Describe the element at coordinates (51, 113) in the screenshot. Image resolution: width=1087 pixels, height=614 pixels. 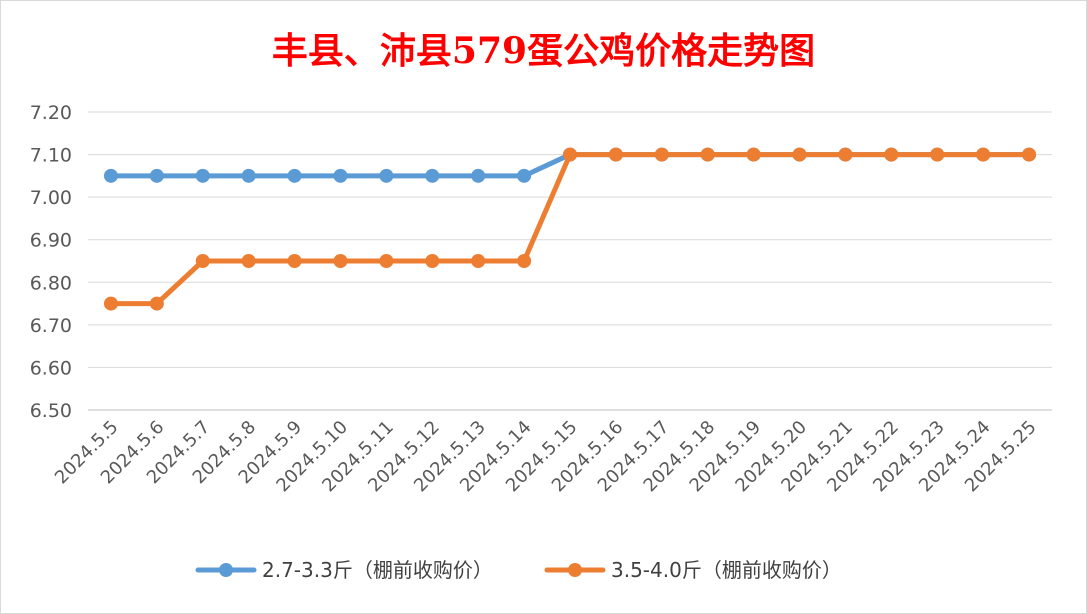
I see `y-tick-label: 7.20` at that location.